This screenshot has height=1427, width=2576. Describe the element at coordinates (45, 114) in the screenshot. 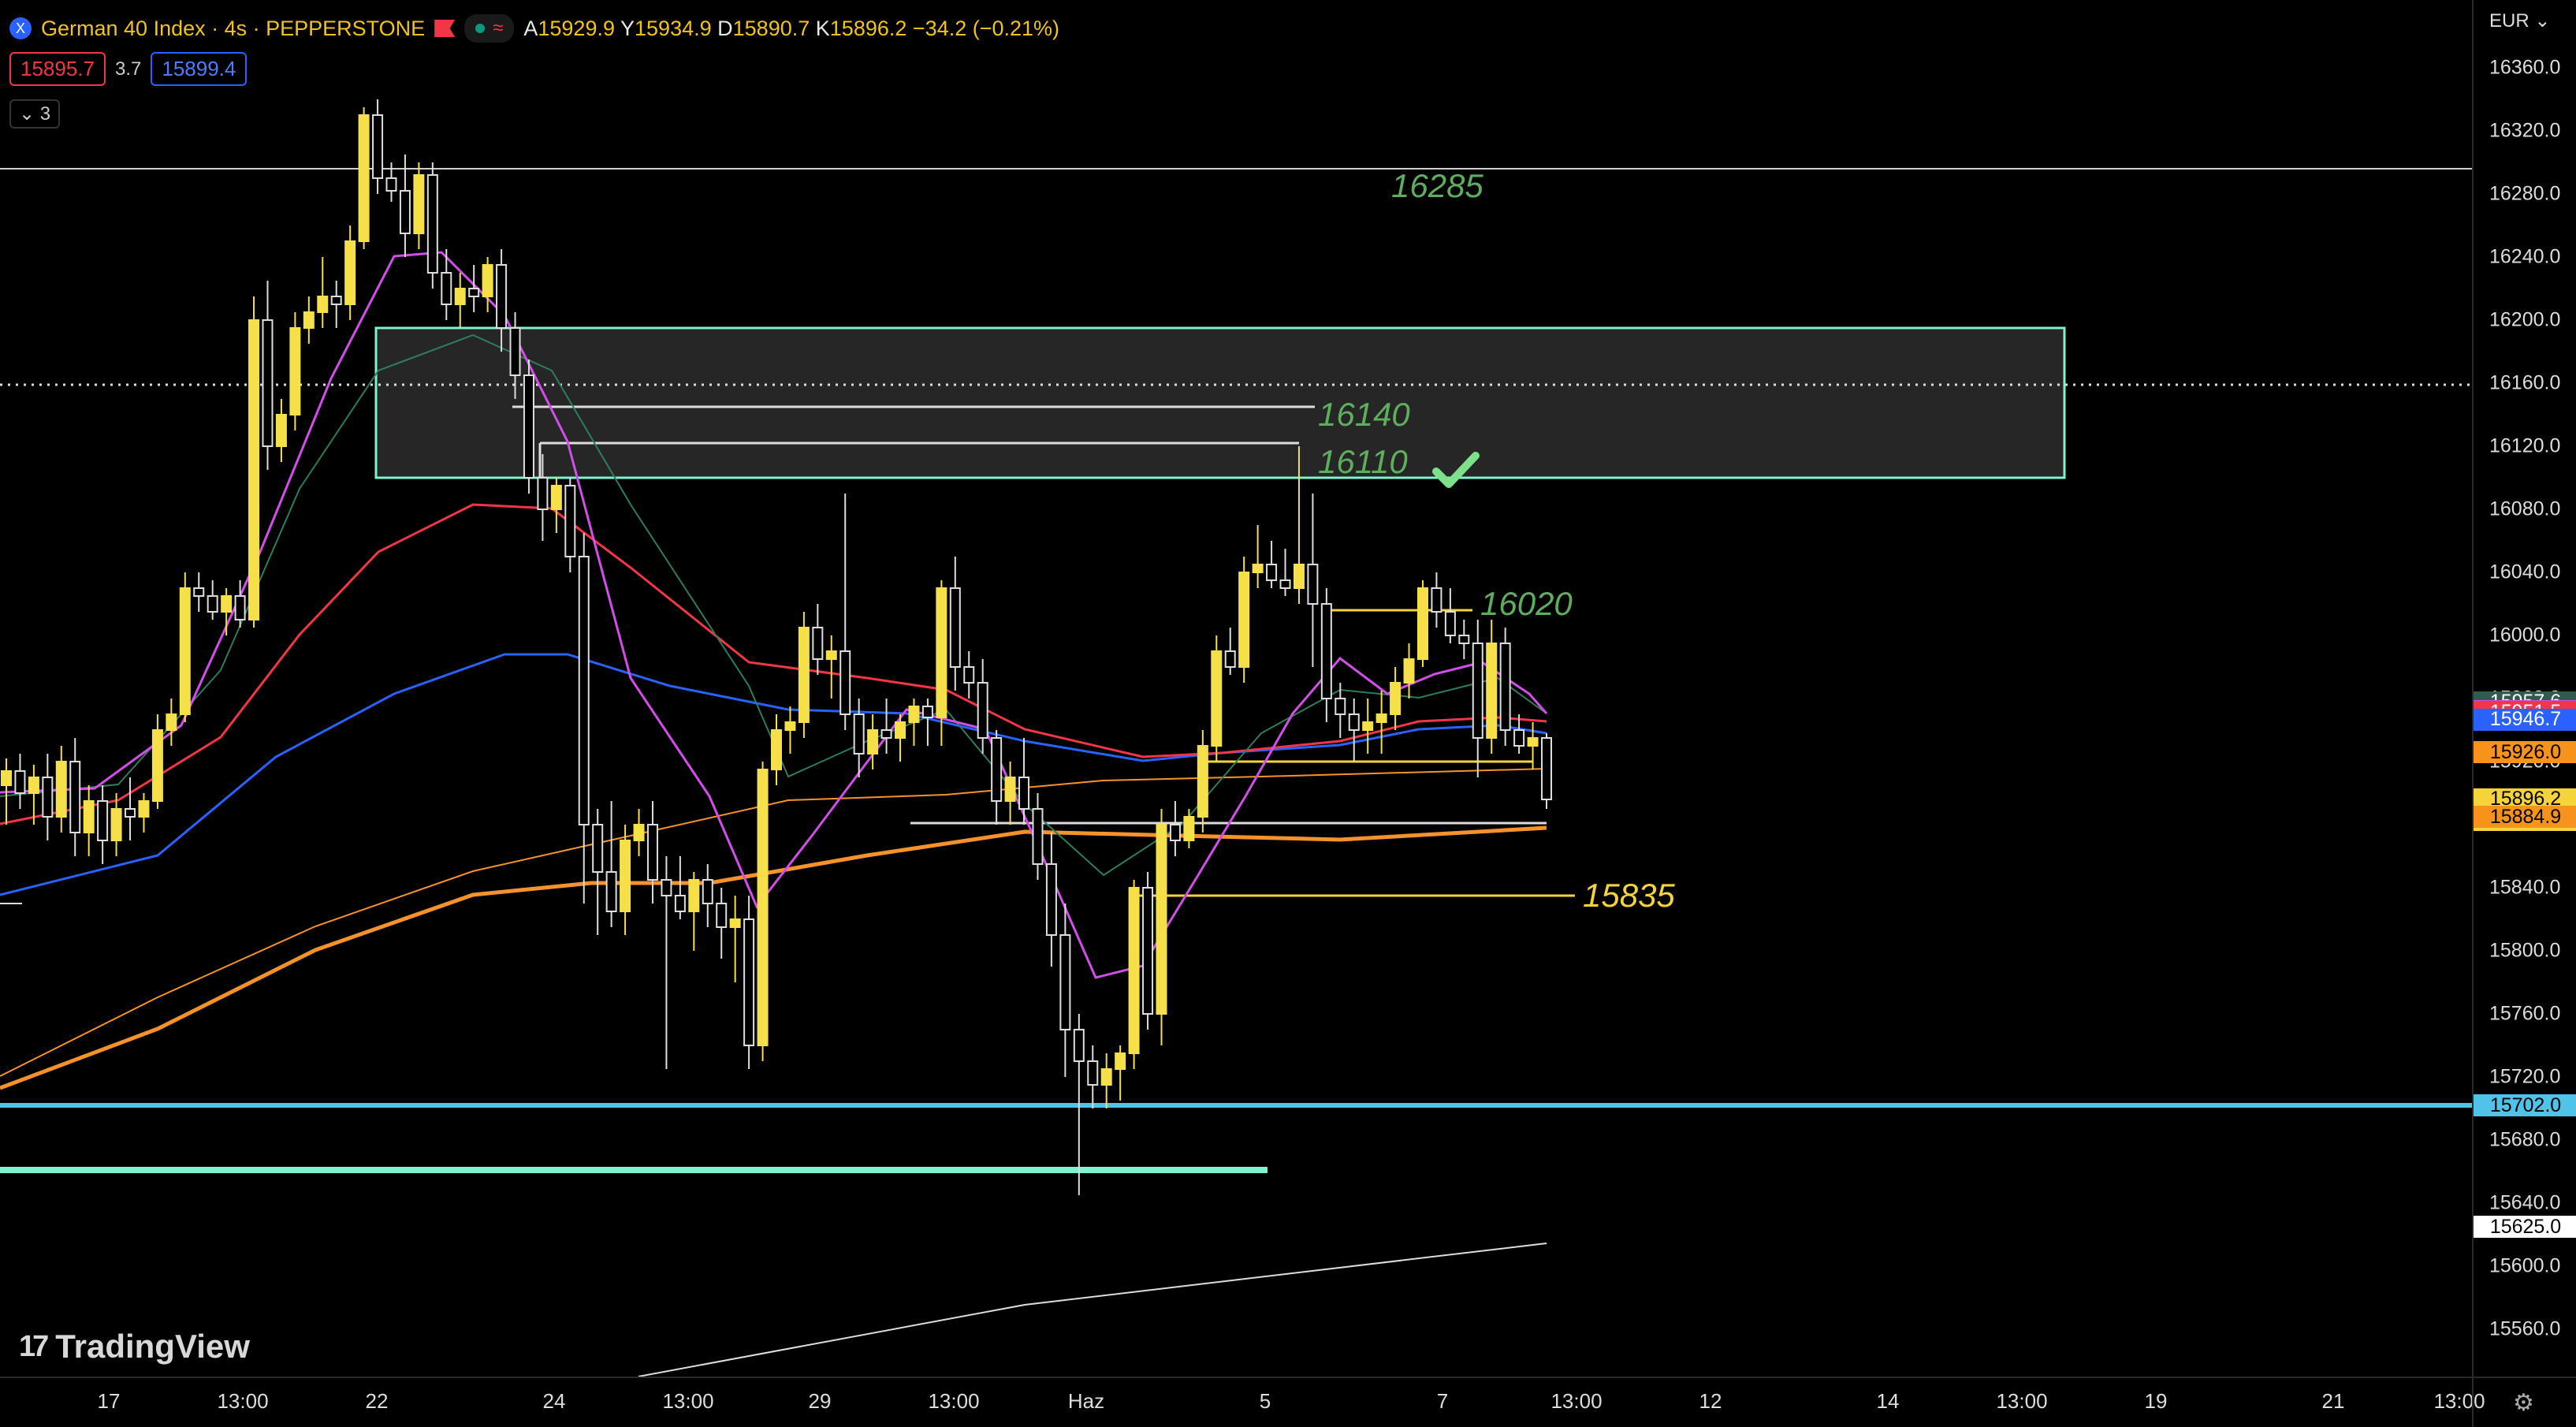

I see `indicators-count: 3` at that location.